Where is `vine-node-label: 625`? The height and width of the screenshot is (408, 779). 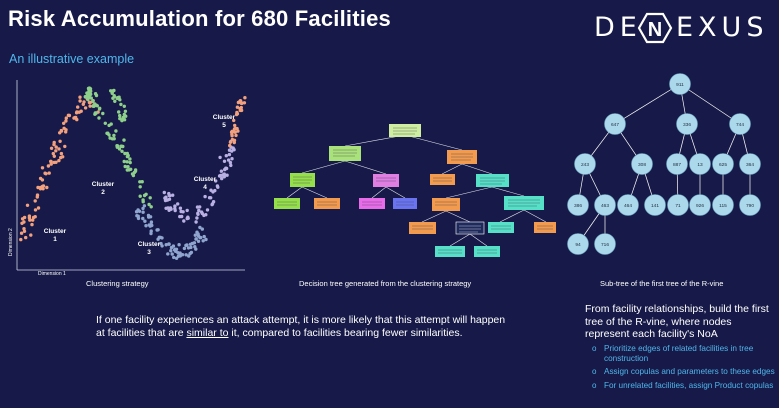 vine-node-label: 625 is located at coordinates (723, 165).